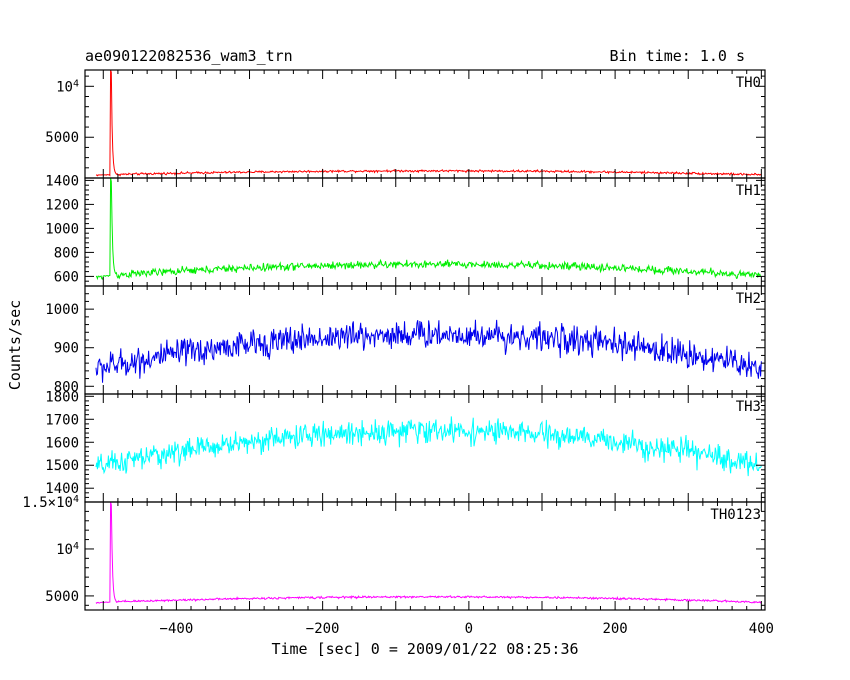 This screenshot has height=680, width=850. What do you see at coordinates (50, 503) in the screenshot?
I see `y-tick-label: 1.5×10⁴` at bounding box center [50, 503].